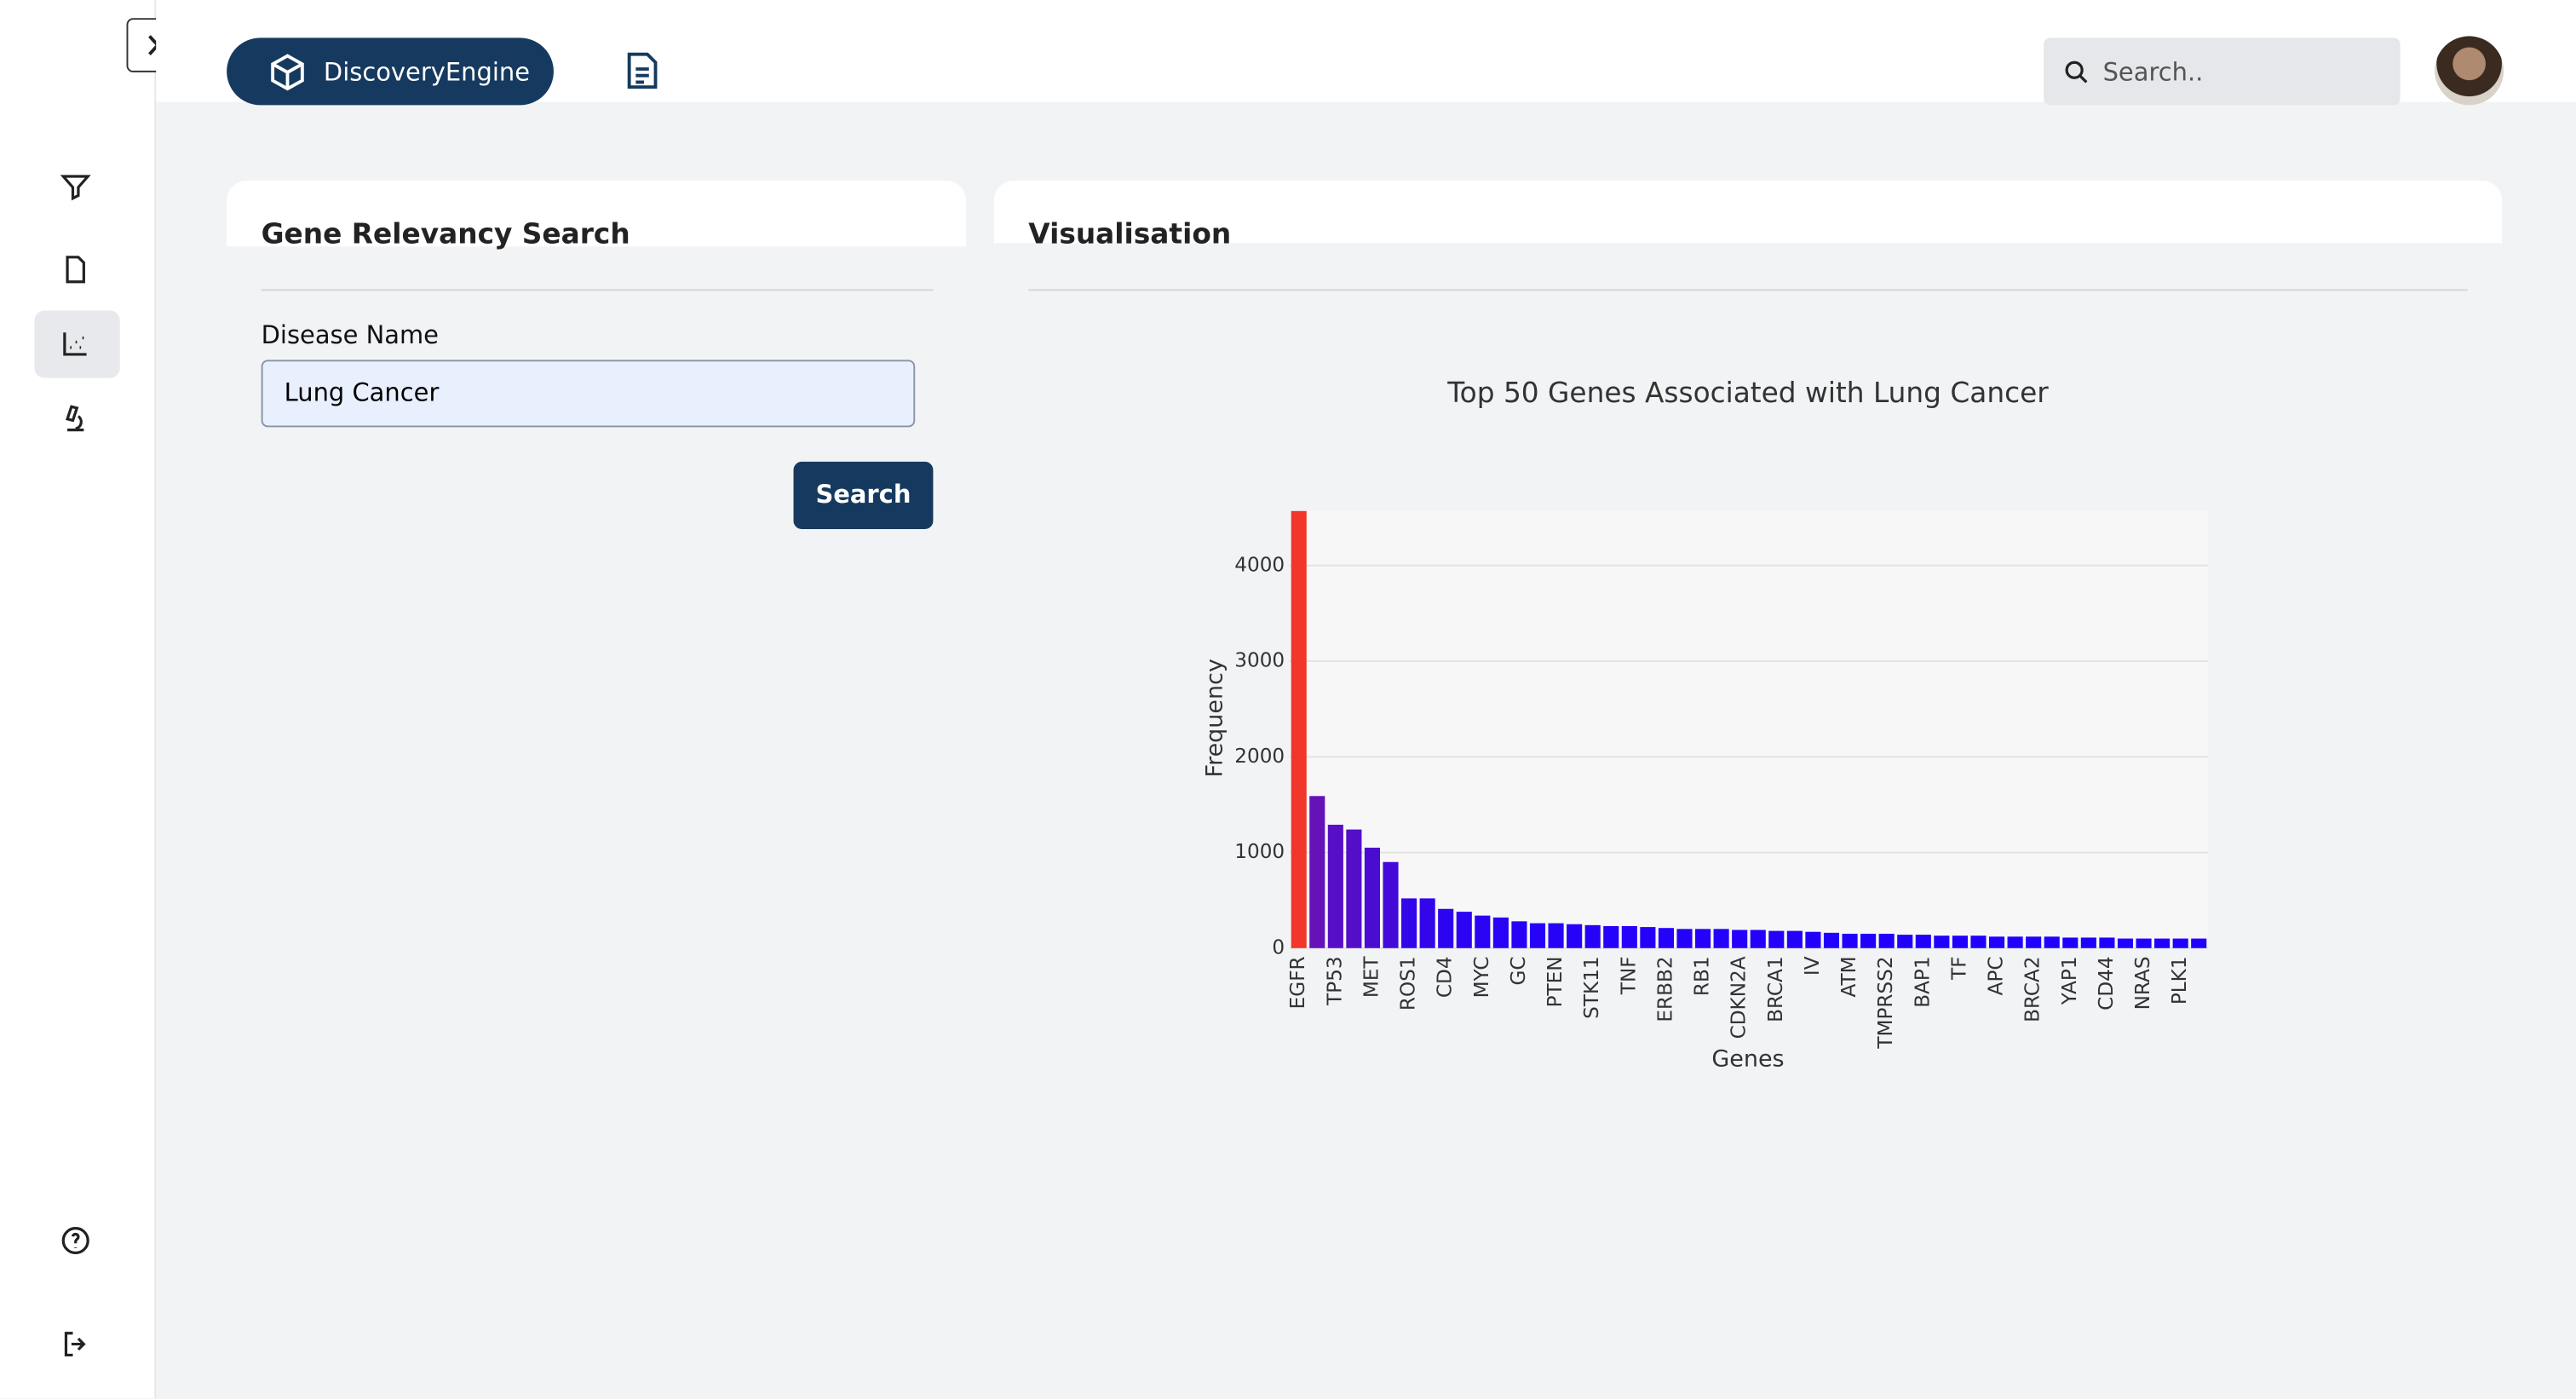  Describe the element at coordinates (864, 495) in the screenshot. I see `search-button: Search` at that location.